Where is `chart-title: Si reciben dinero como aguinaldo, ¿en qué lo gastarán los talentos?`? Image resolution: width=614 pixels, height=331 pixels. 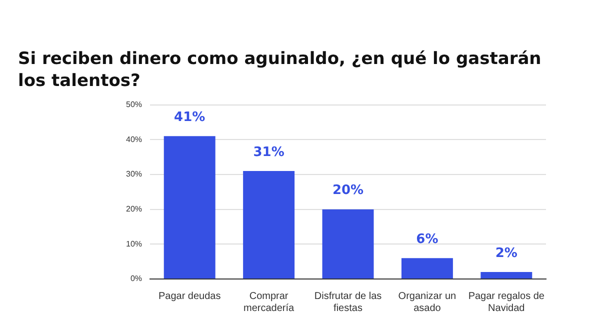
chart-title: Si reciben dinero como aguinaldo, ¿en qué lo gastarán los talentos? is located at coordinates (280, 70).